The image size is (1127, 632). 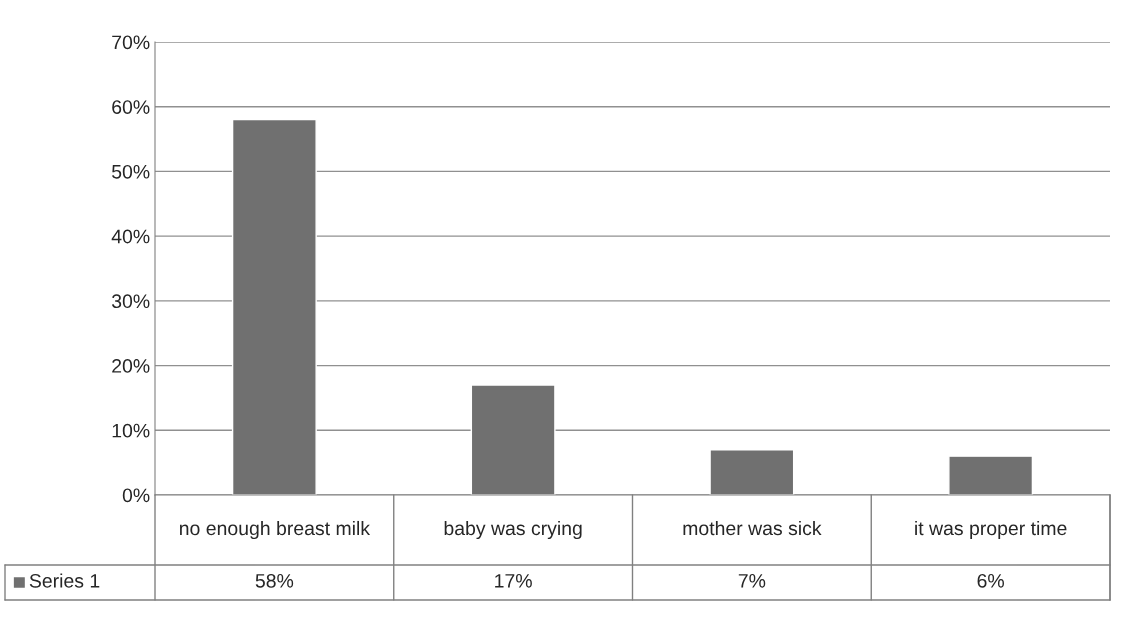 What do you see at coordinates (752, 528) in the screenshot?
I see `x-tick-label: mother was sick` at bounding box center [752, 528].